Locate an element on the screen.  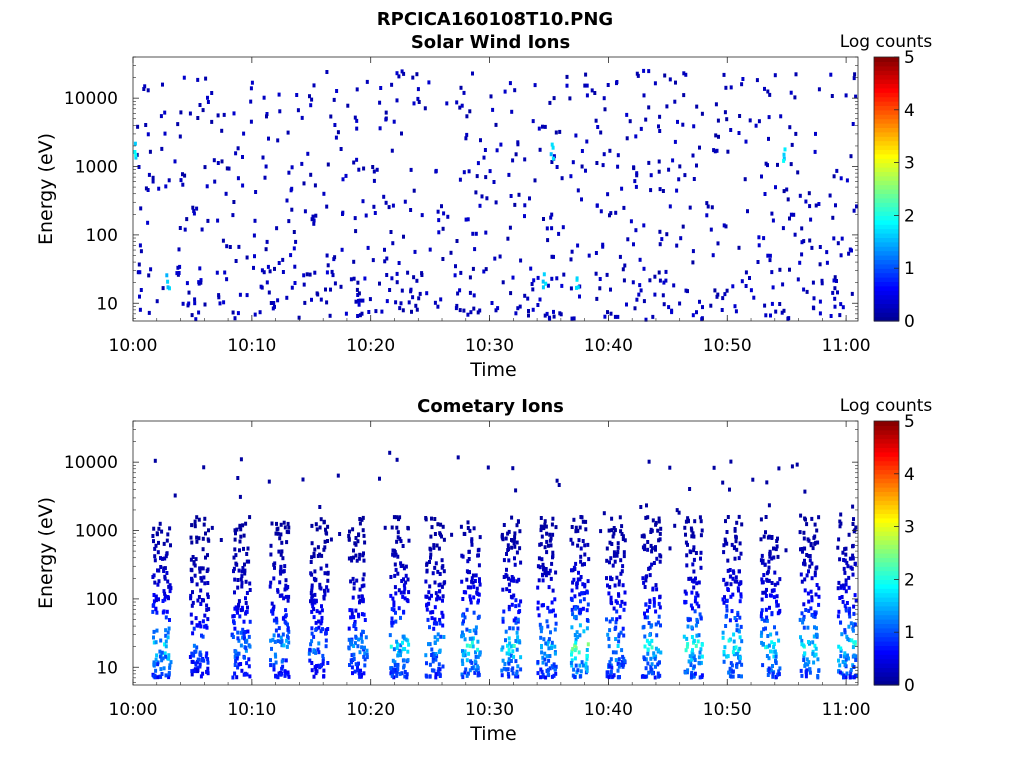
heatmap-cell-2007 is located at coordinates (765, 620).